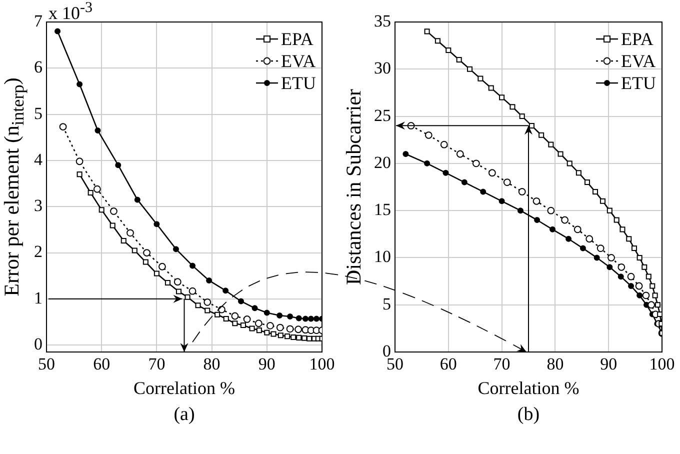 The image size is (680, 454). What do you see at coordinates (38, 252) in the screenshot?
I see `y-tick-label: 2` at bounding box center [38, 252].